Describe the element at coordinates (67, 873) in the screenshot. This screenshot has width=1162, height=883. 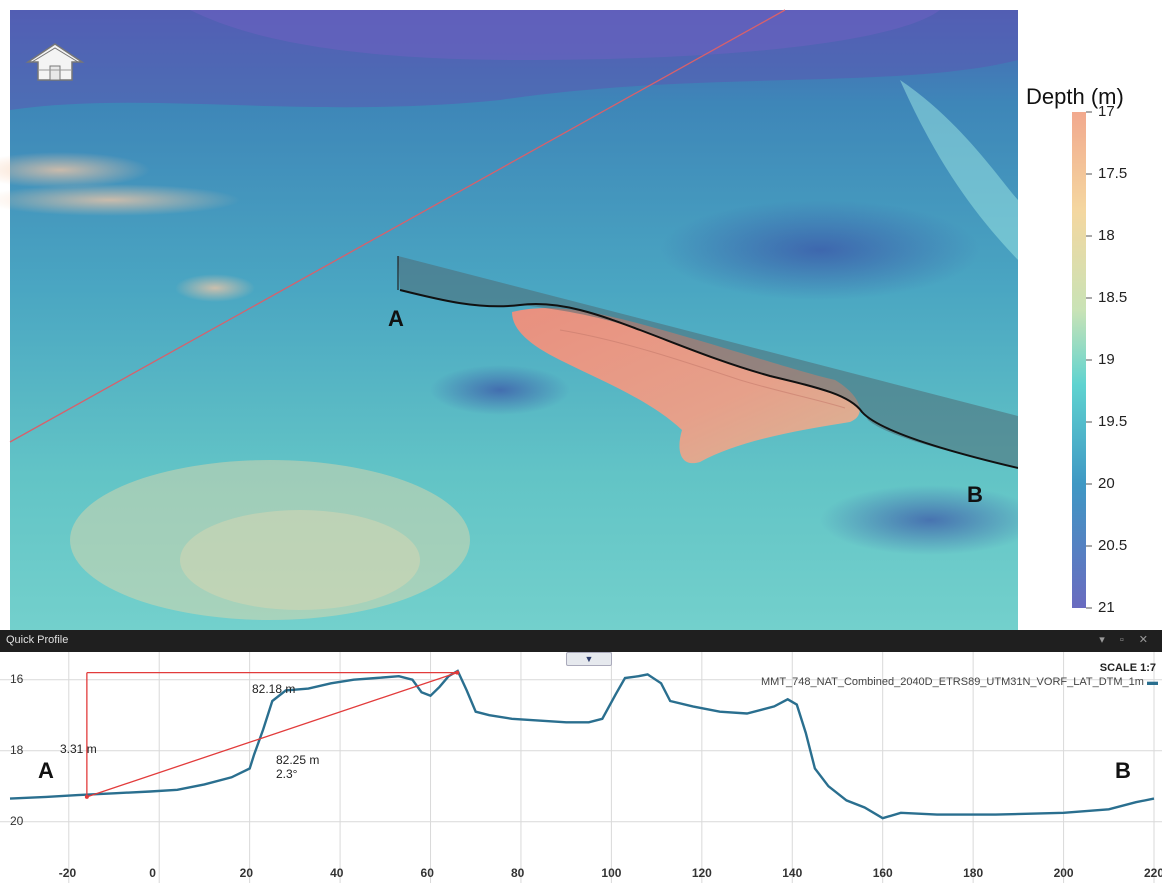
I see `x-tick-label: -20` at that location.